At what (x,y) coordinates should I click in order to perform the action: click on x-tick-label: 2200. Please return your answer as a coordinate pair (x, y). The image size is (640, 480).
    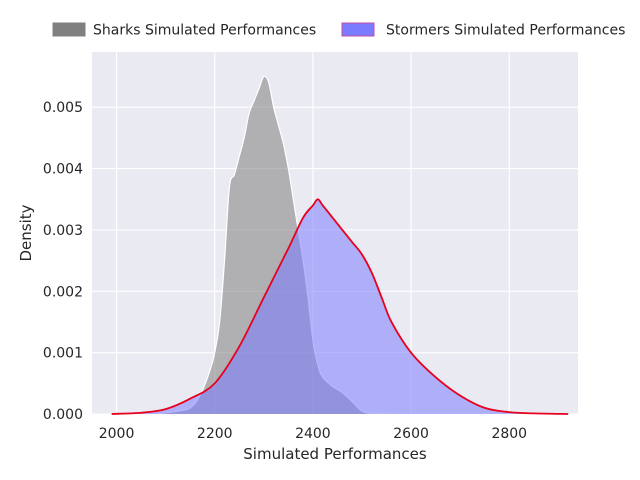
    Looking at the image, I should click on (215, 434).